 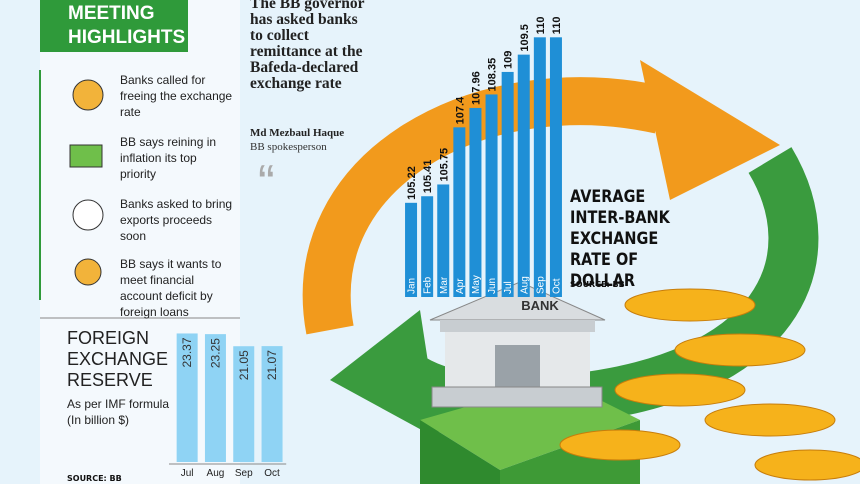 I want to click on value-label: 23.25, so click(x=215, y=353).